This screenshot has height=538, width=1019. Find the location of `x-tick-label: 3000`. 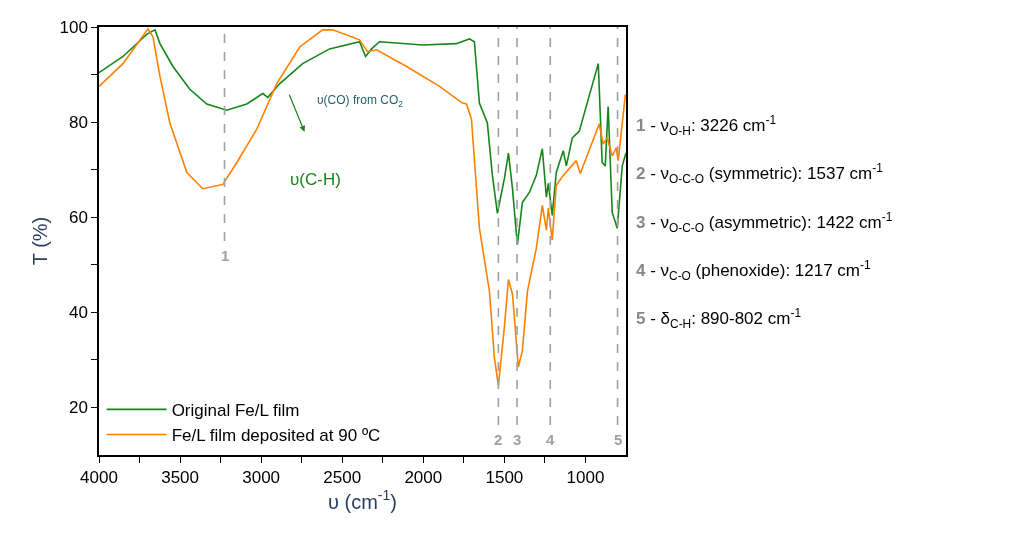

x-tick-label: 3000 is located at coordinates (261, 478).